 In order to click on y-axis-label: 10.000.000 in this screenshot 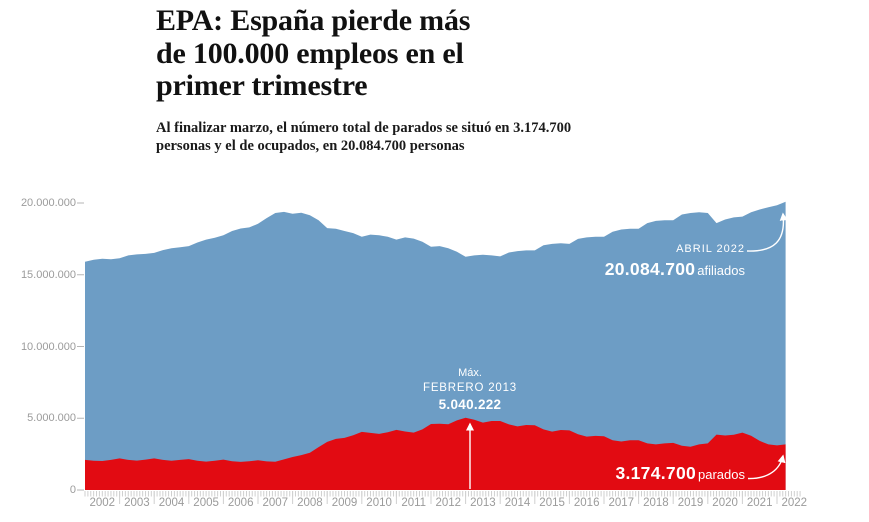, I will do `click(48, 346)`.